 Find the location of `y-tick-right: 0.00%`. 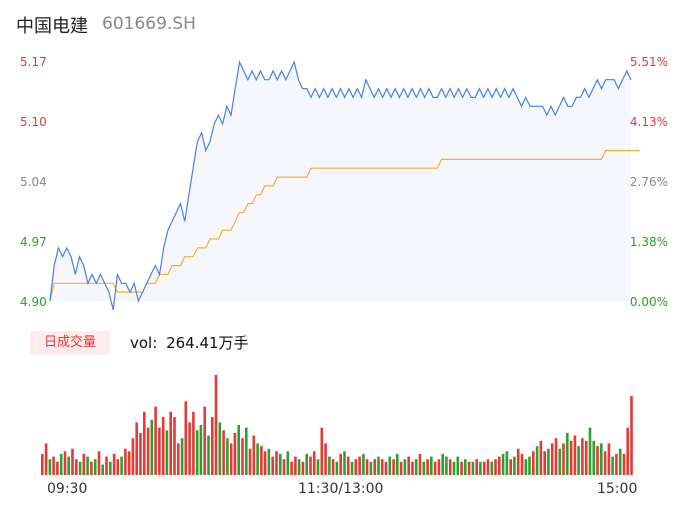

y-tick-right: 0.00% is located at coordinates (649, 302).